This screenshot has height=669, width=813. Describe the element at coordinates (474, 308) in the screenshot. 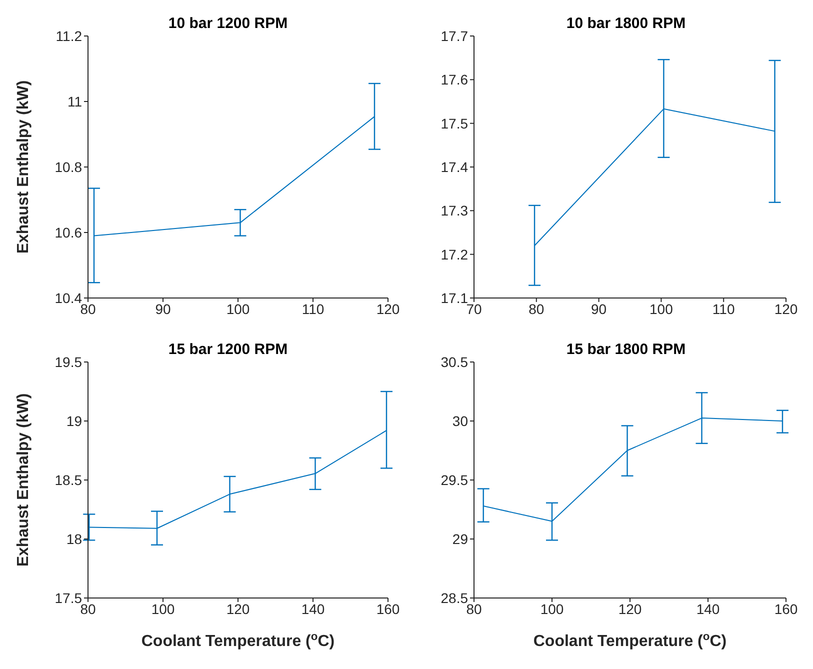

I see `x-tick-label: 70` at that location.